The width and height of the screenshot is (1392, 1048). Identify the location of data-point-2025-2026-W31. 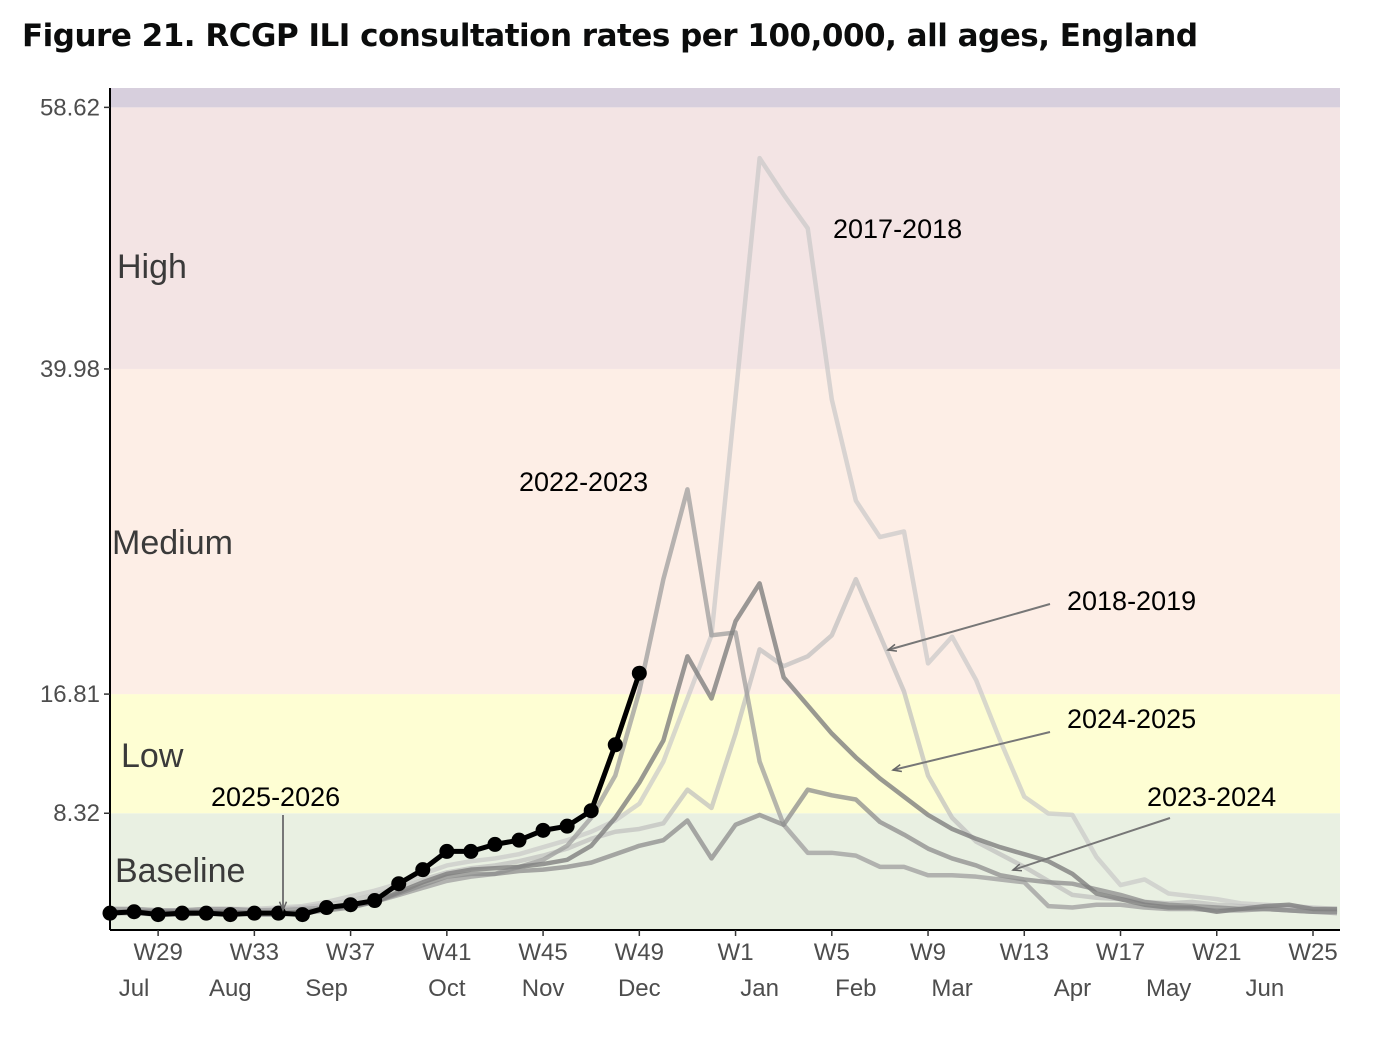
(206, 913).